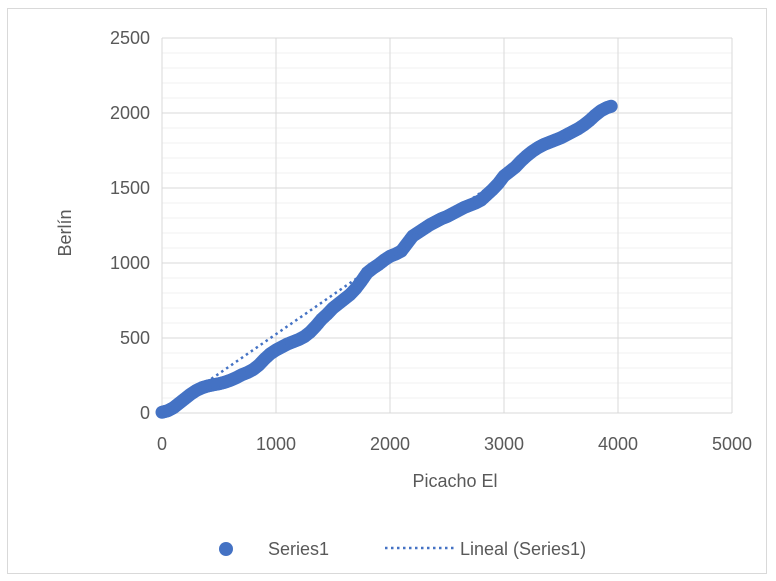 This screenshot has height=581, width=776. Describe the element at coordinates (504, 444) in the screenshot. I see `x-tick-label: 3000` at that location.